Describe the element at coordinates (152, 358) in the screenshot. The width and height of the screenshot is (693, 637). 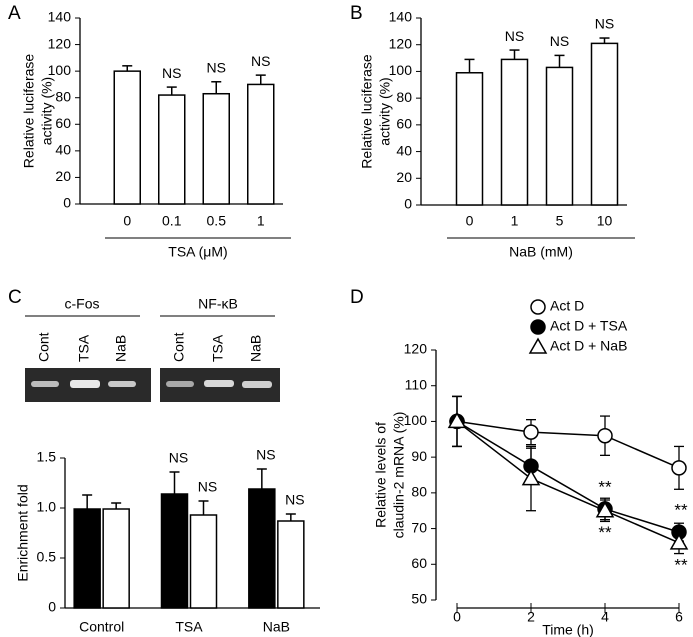
I see `gel-images` at that location.